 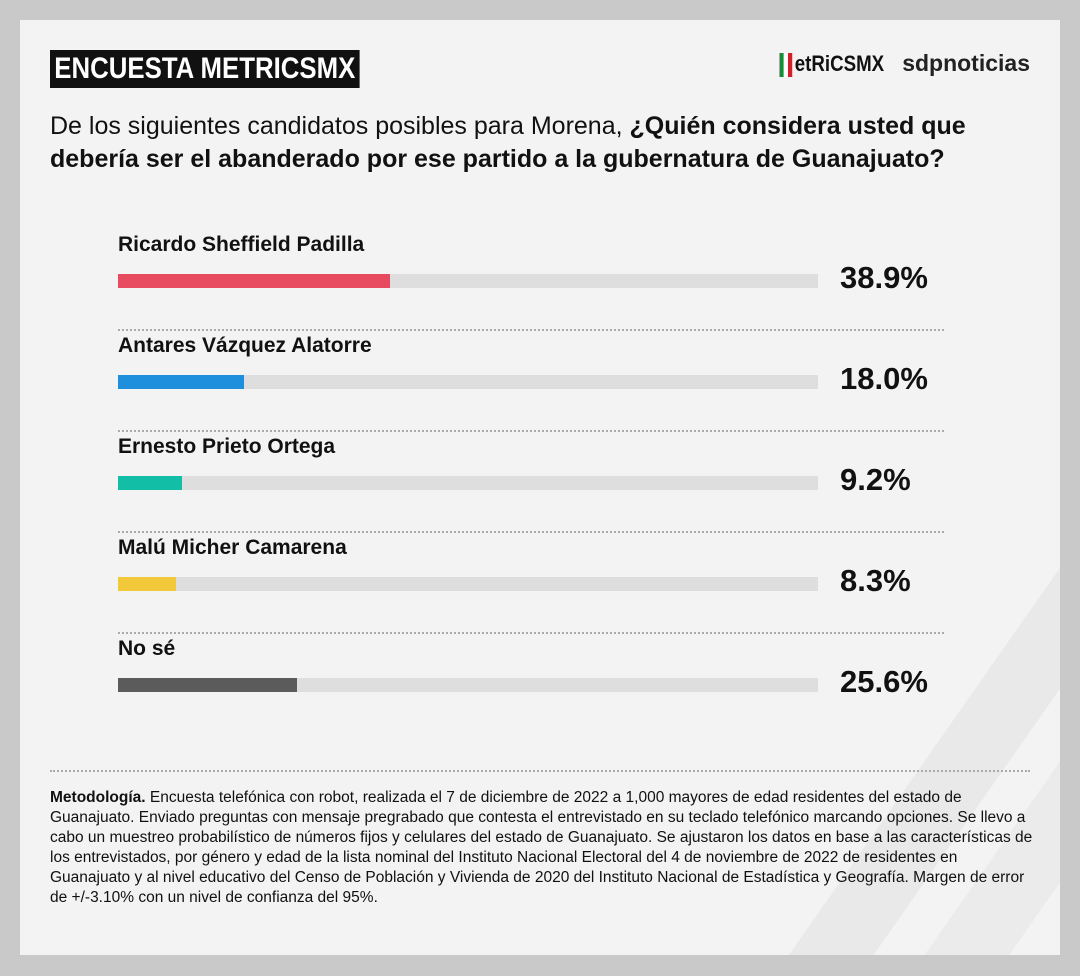 What do you see at coordinates (966, 63) in the screenshot?
I see `sdpnoticias-logo: sdpnoticias` at bounding box center [966, 63].